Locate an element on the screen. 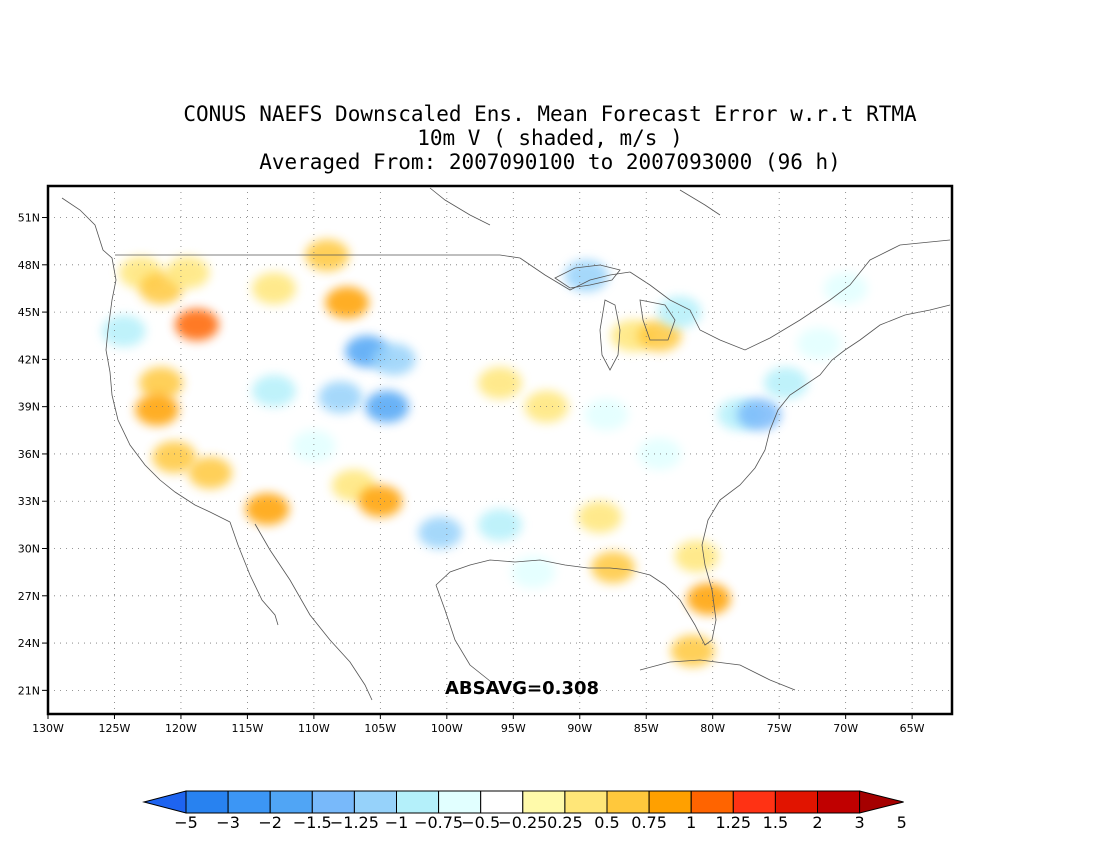 The image size is (1100, 850). lat-tick-label: 36N is located at coordinates (29, 454).